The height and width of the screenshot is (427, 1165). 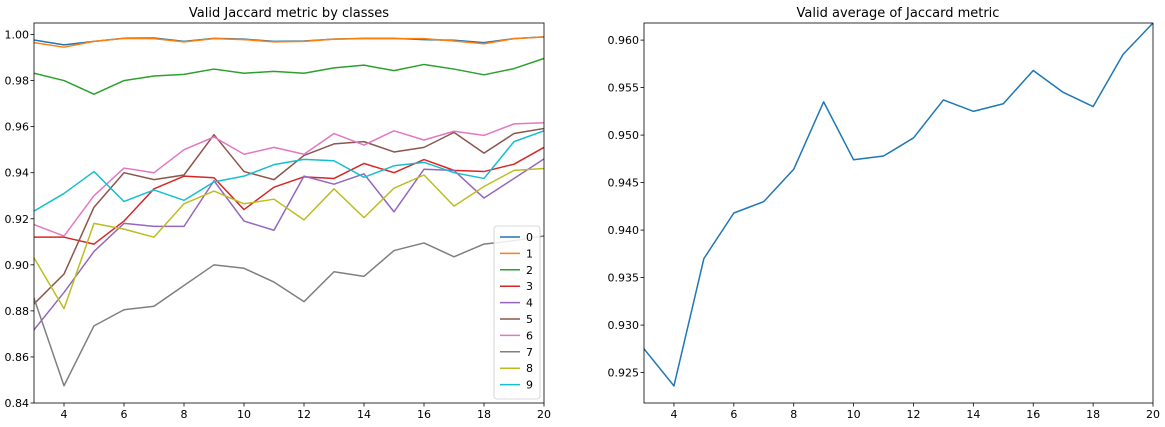 What do you see at coordinates (289, 13) in the screenshot?
I see `chart-title: Valid Jaccard metric by classes` at bounding box center [289, 13].